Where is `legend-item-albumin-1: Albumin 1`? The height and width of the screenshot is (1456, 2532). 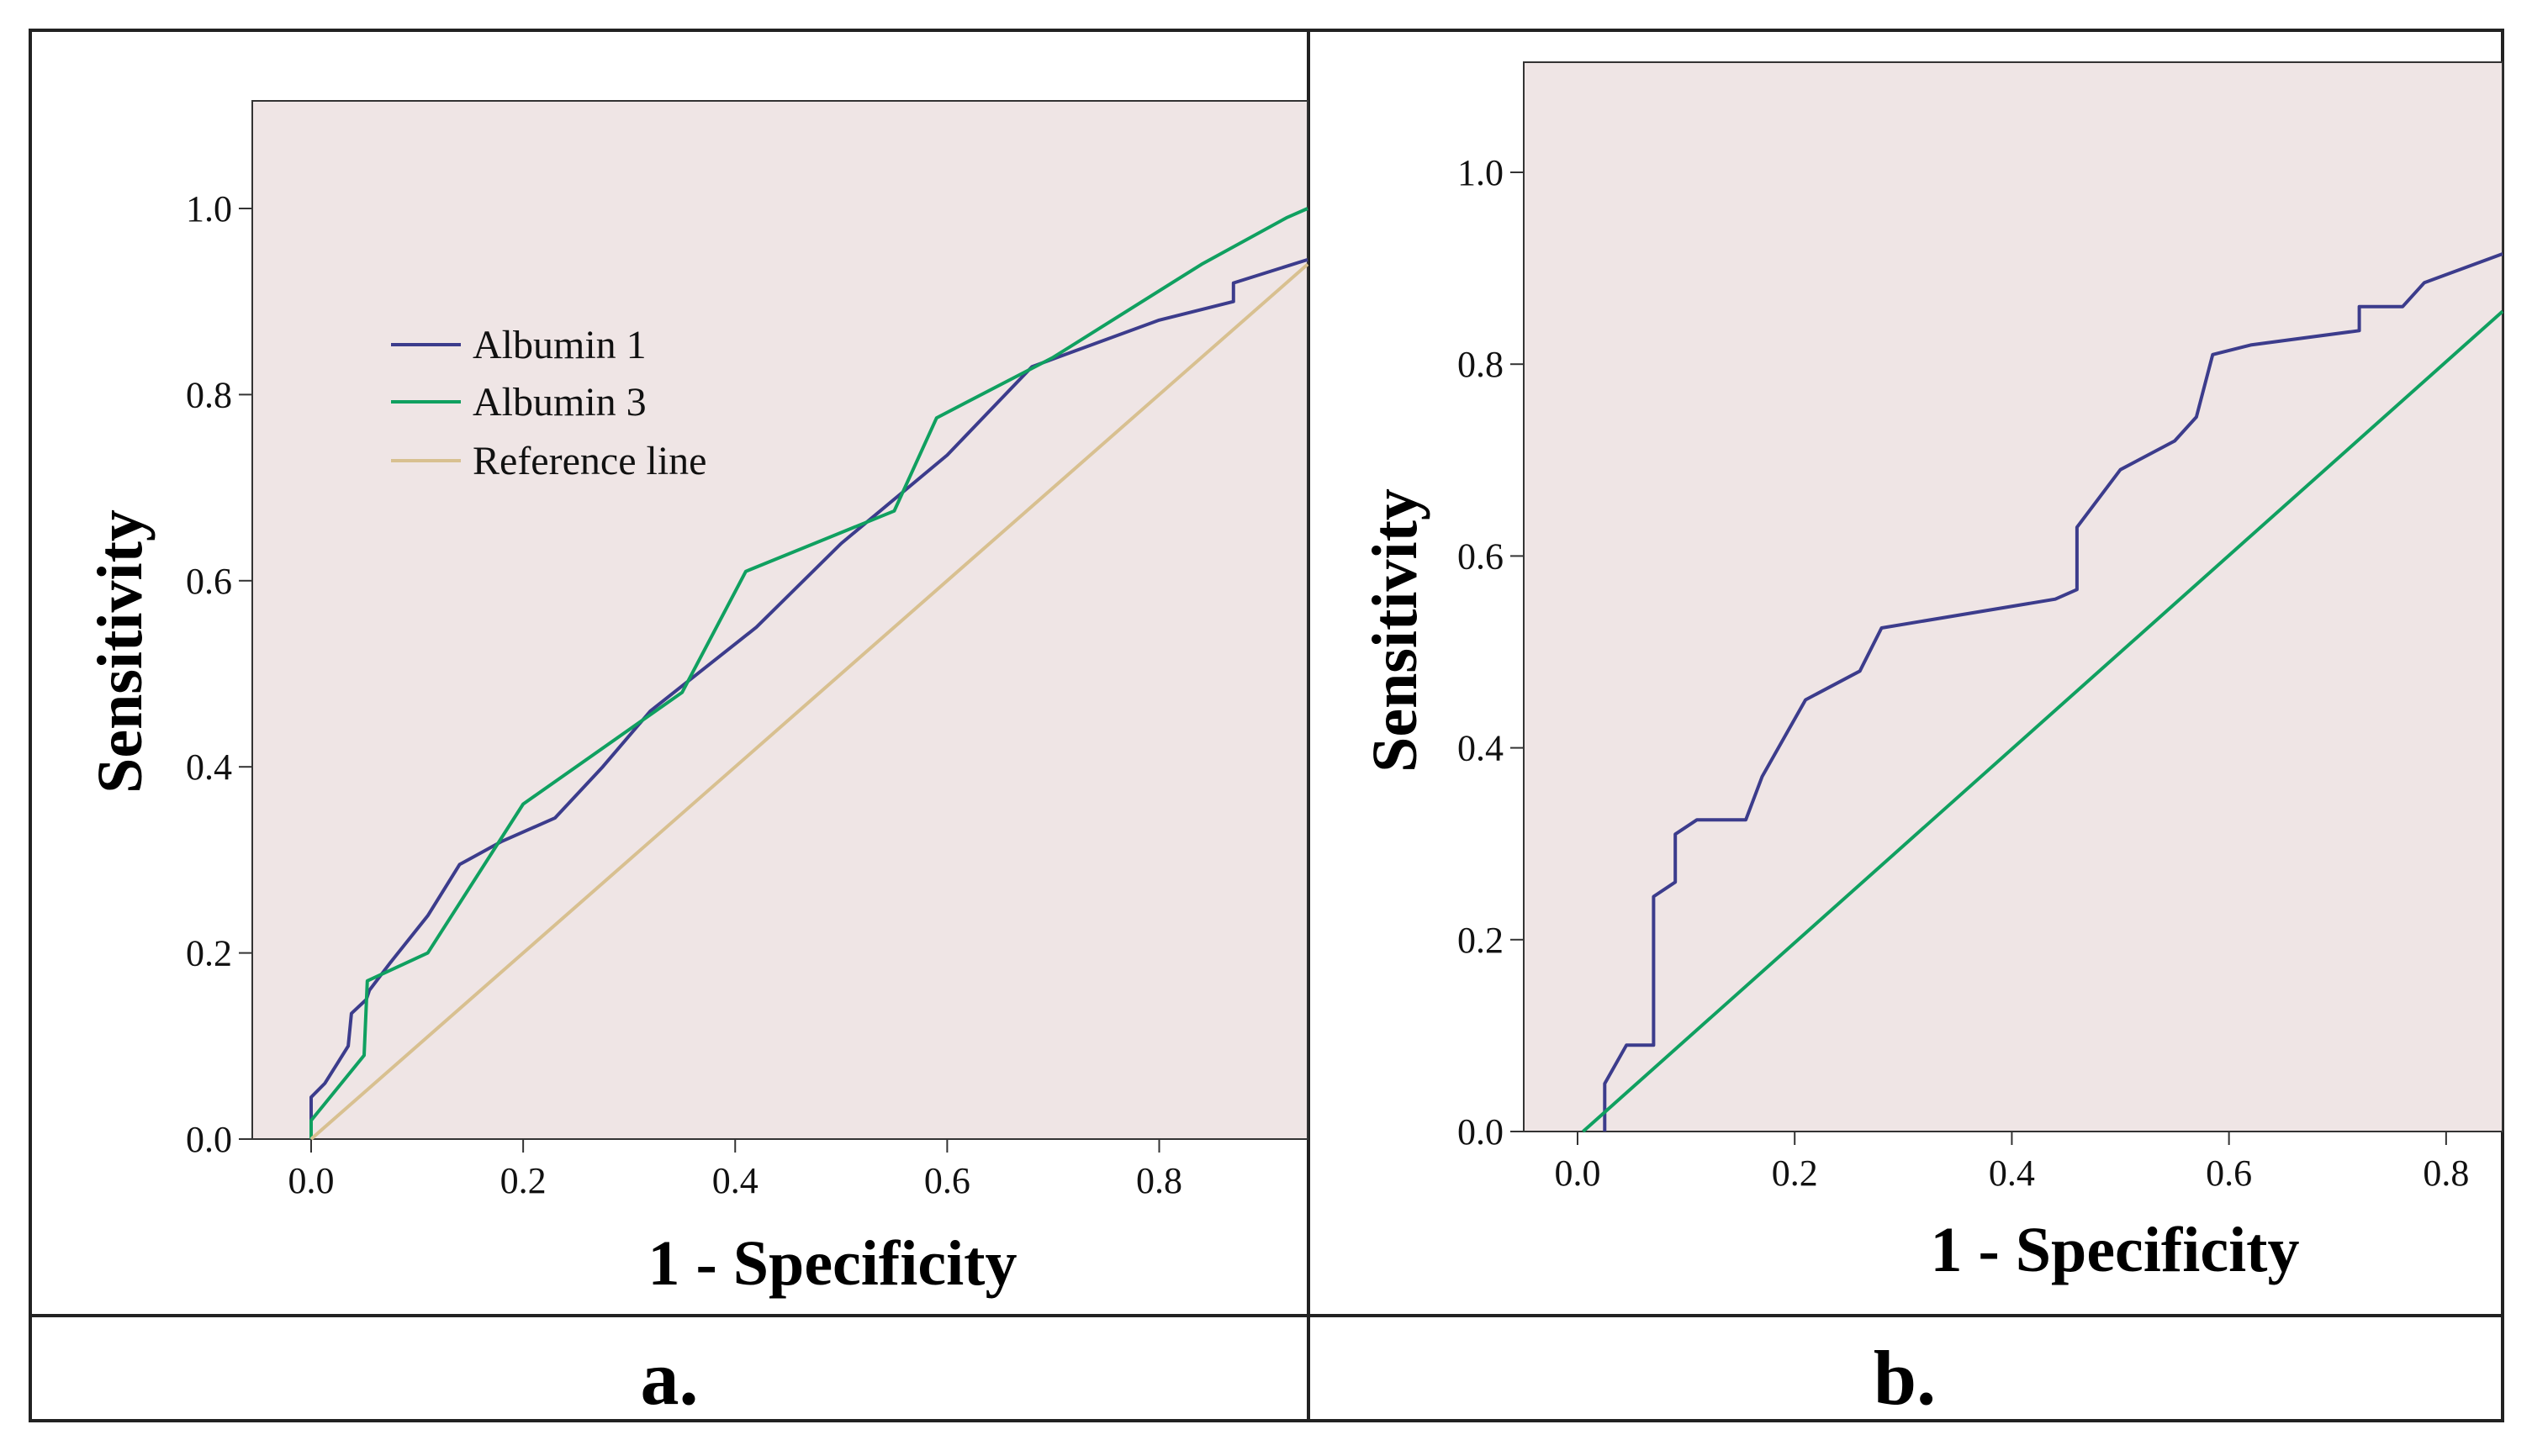
legend-item-albumin-1: Albumin 1 is located at coordinates (519, 345).